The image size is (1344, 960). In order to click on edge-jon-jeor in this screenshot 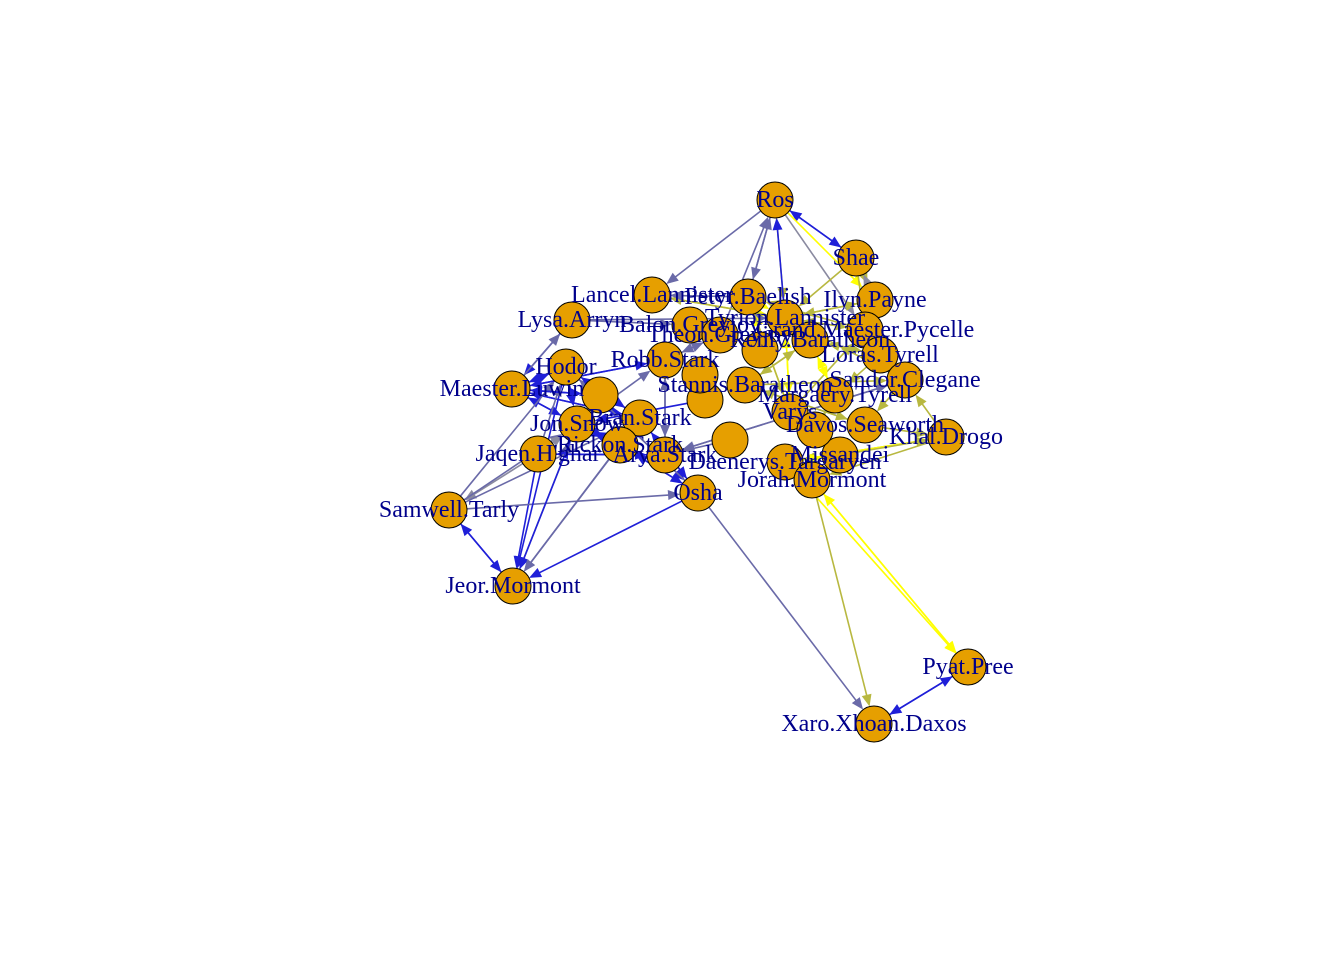, I will do `click(545, 505)`.